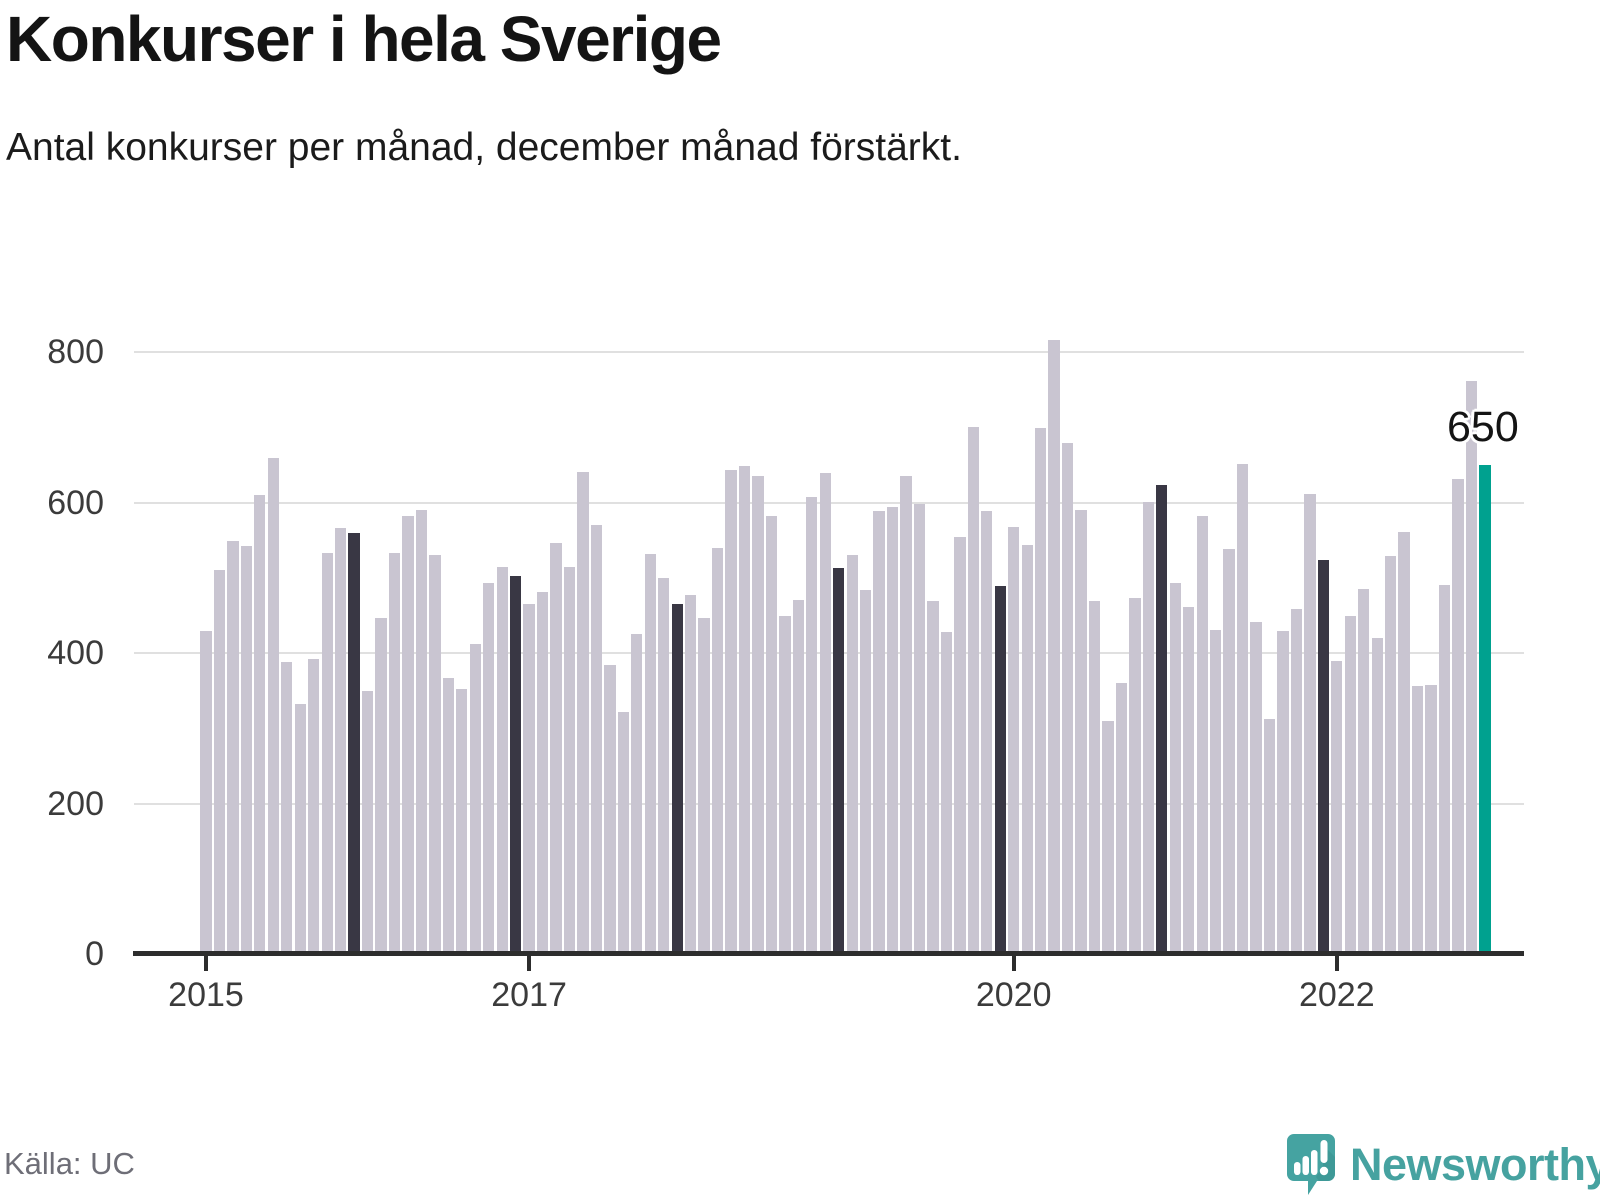 The image size is (1600, 1200). I want to click on x-axis-tick-2017, so click(529, 963).